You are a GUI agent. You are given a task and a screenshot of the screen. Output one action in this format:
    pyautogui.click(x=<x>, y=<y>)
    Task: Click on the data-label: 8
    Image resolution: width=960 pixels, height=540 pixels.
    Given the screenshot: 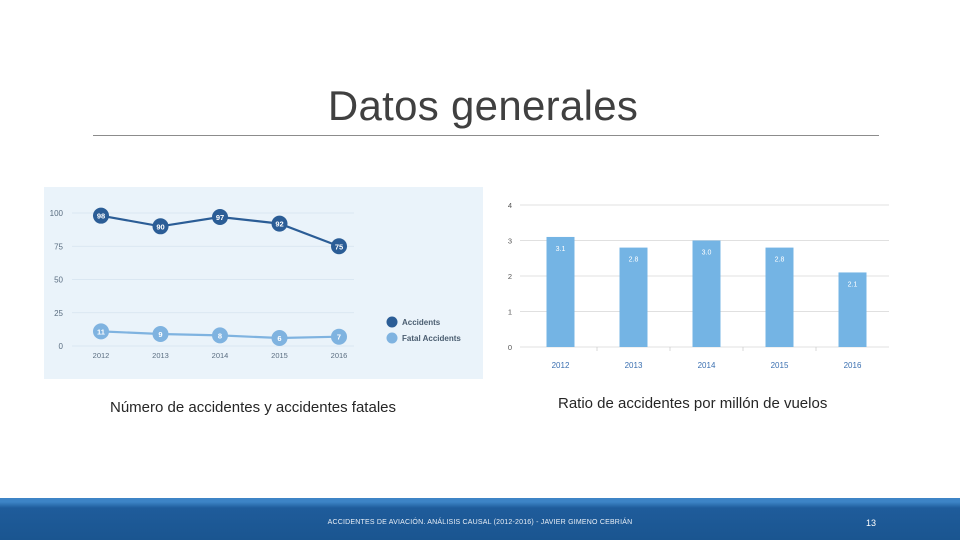 What is the action you would take?
    pyautogui.click(x=220, y=335)
    